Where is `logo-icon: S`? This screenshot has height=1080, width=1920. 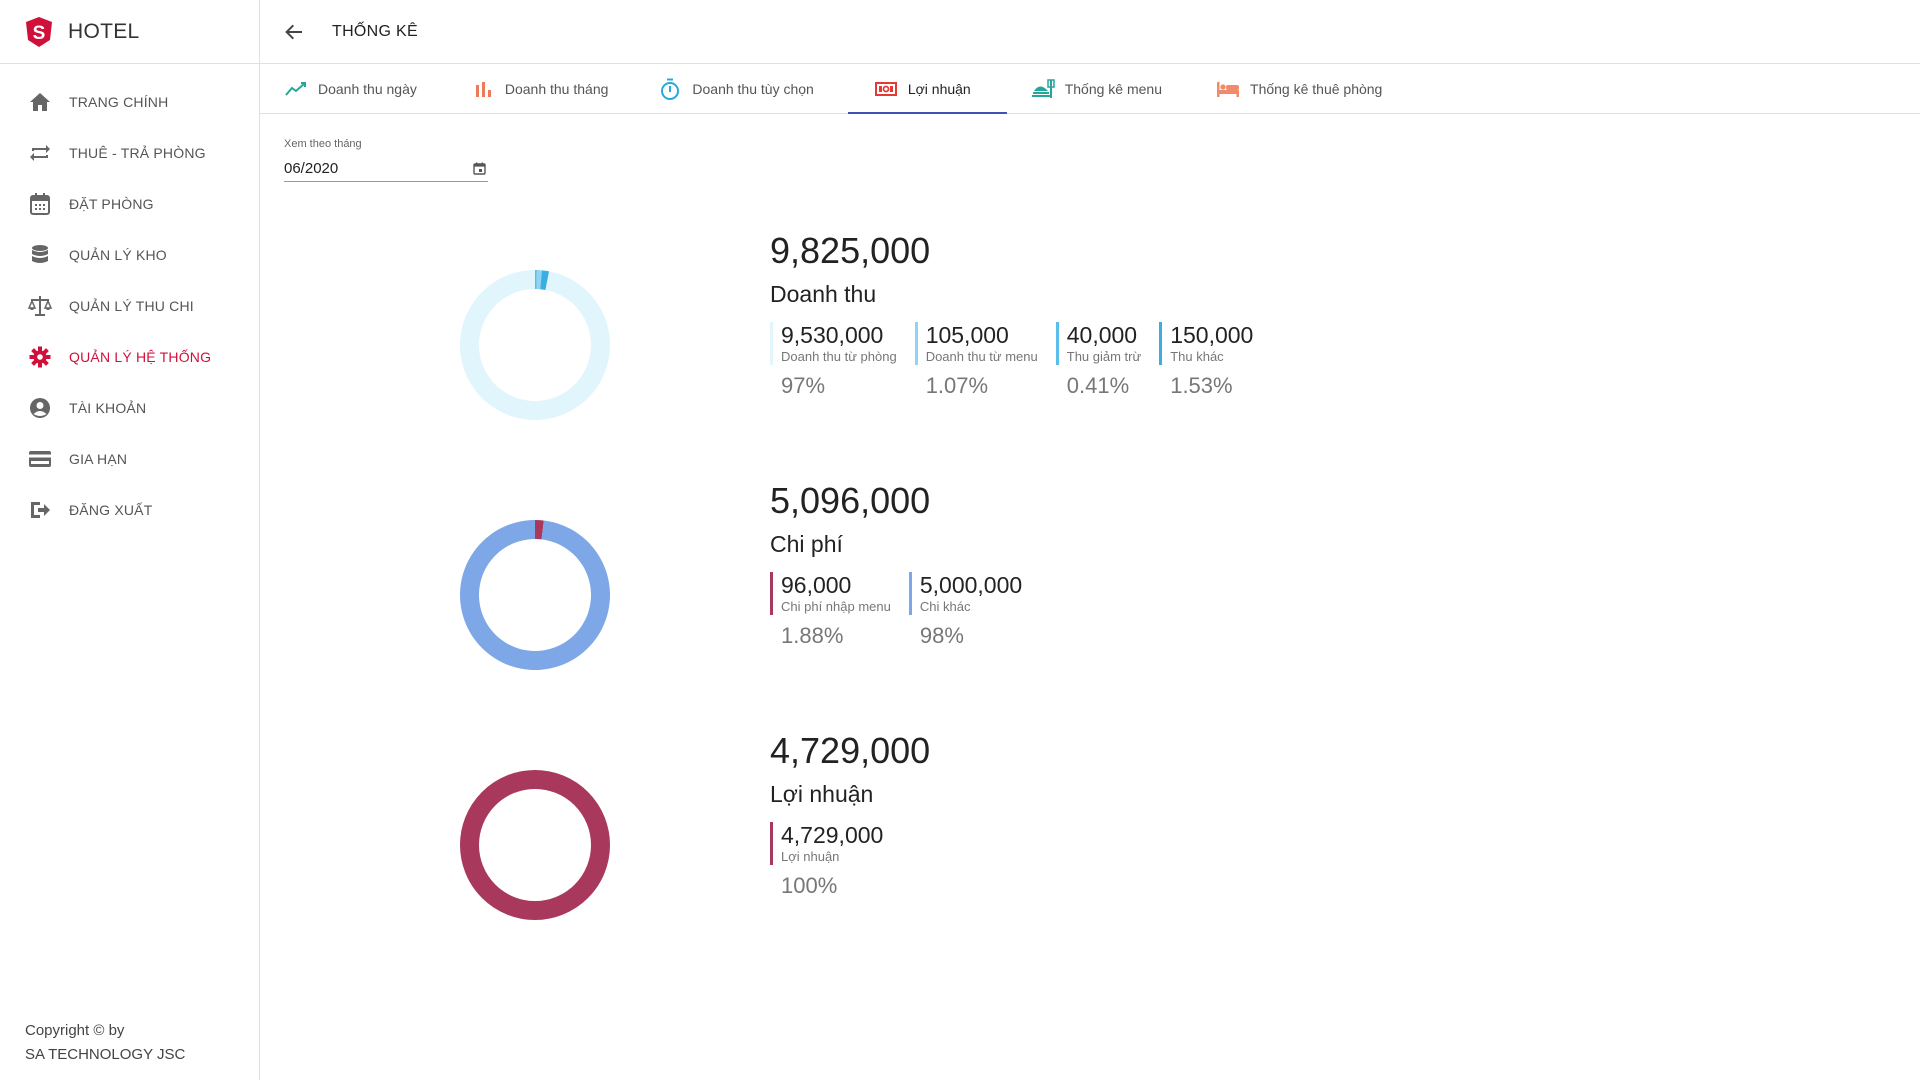 logo-icon: S is located at coordinates (39, 32).